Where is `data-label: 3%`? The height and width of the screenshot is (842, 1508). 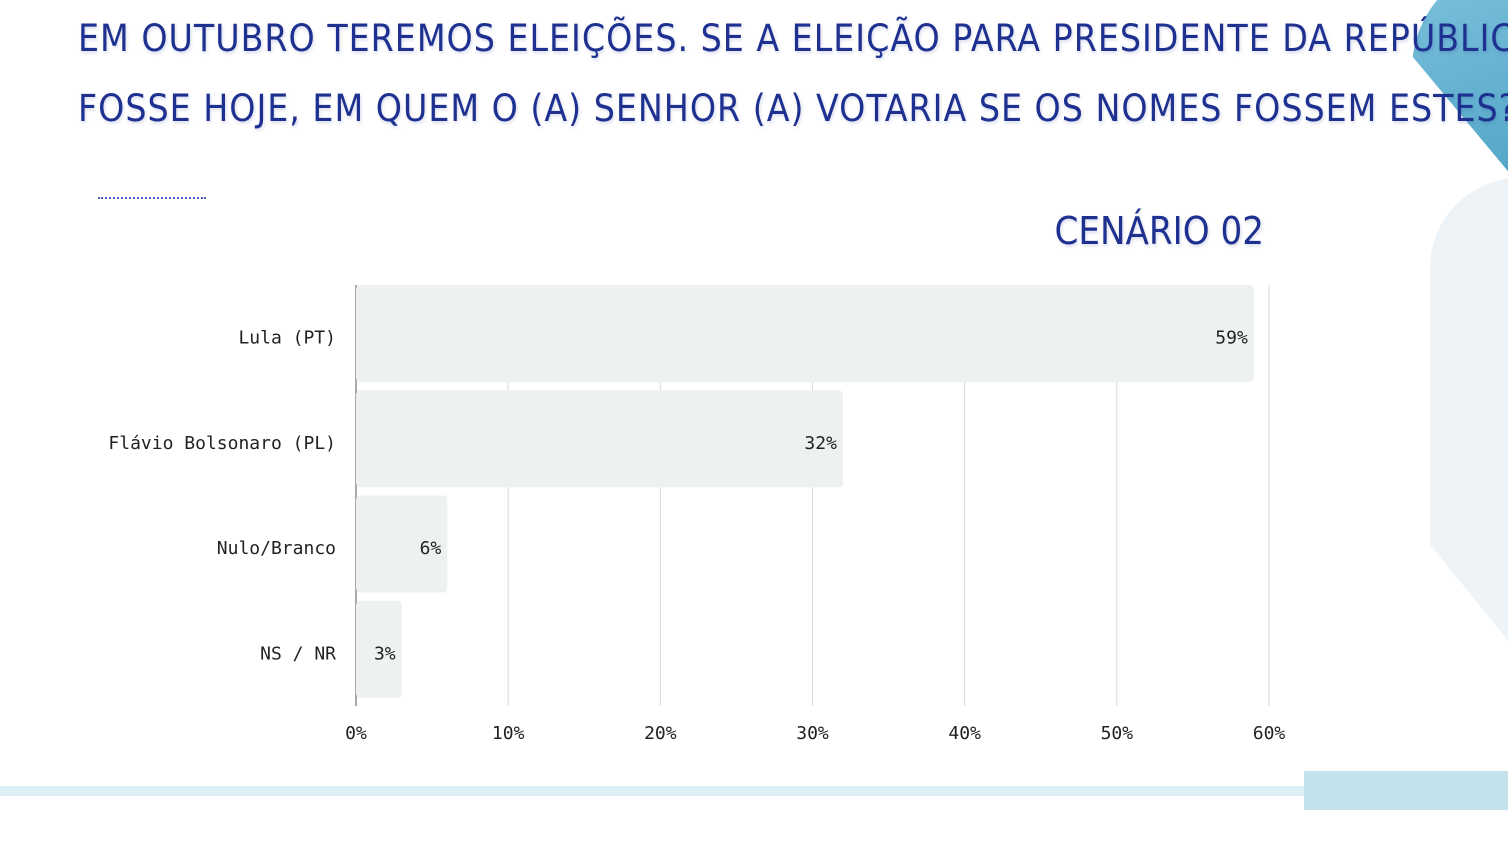
data-label: 3% is located at coordinates (385, 653).